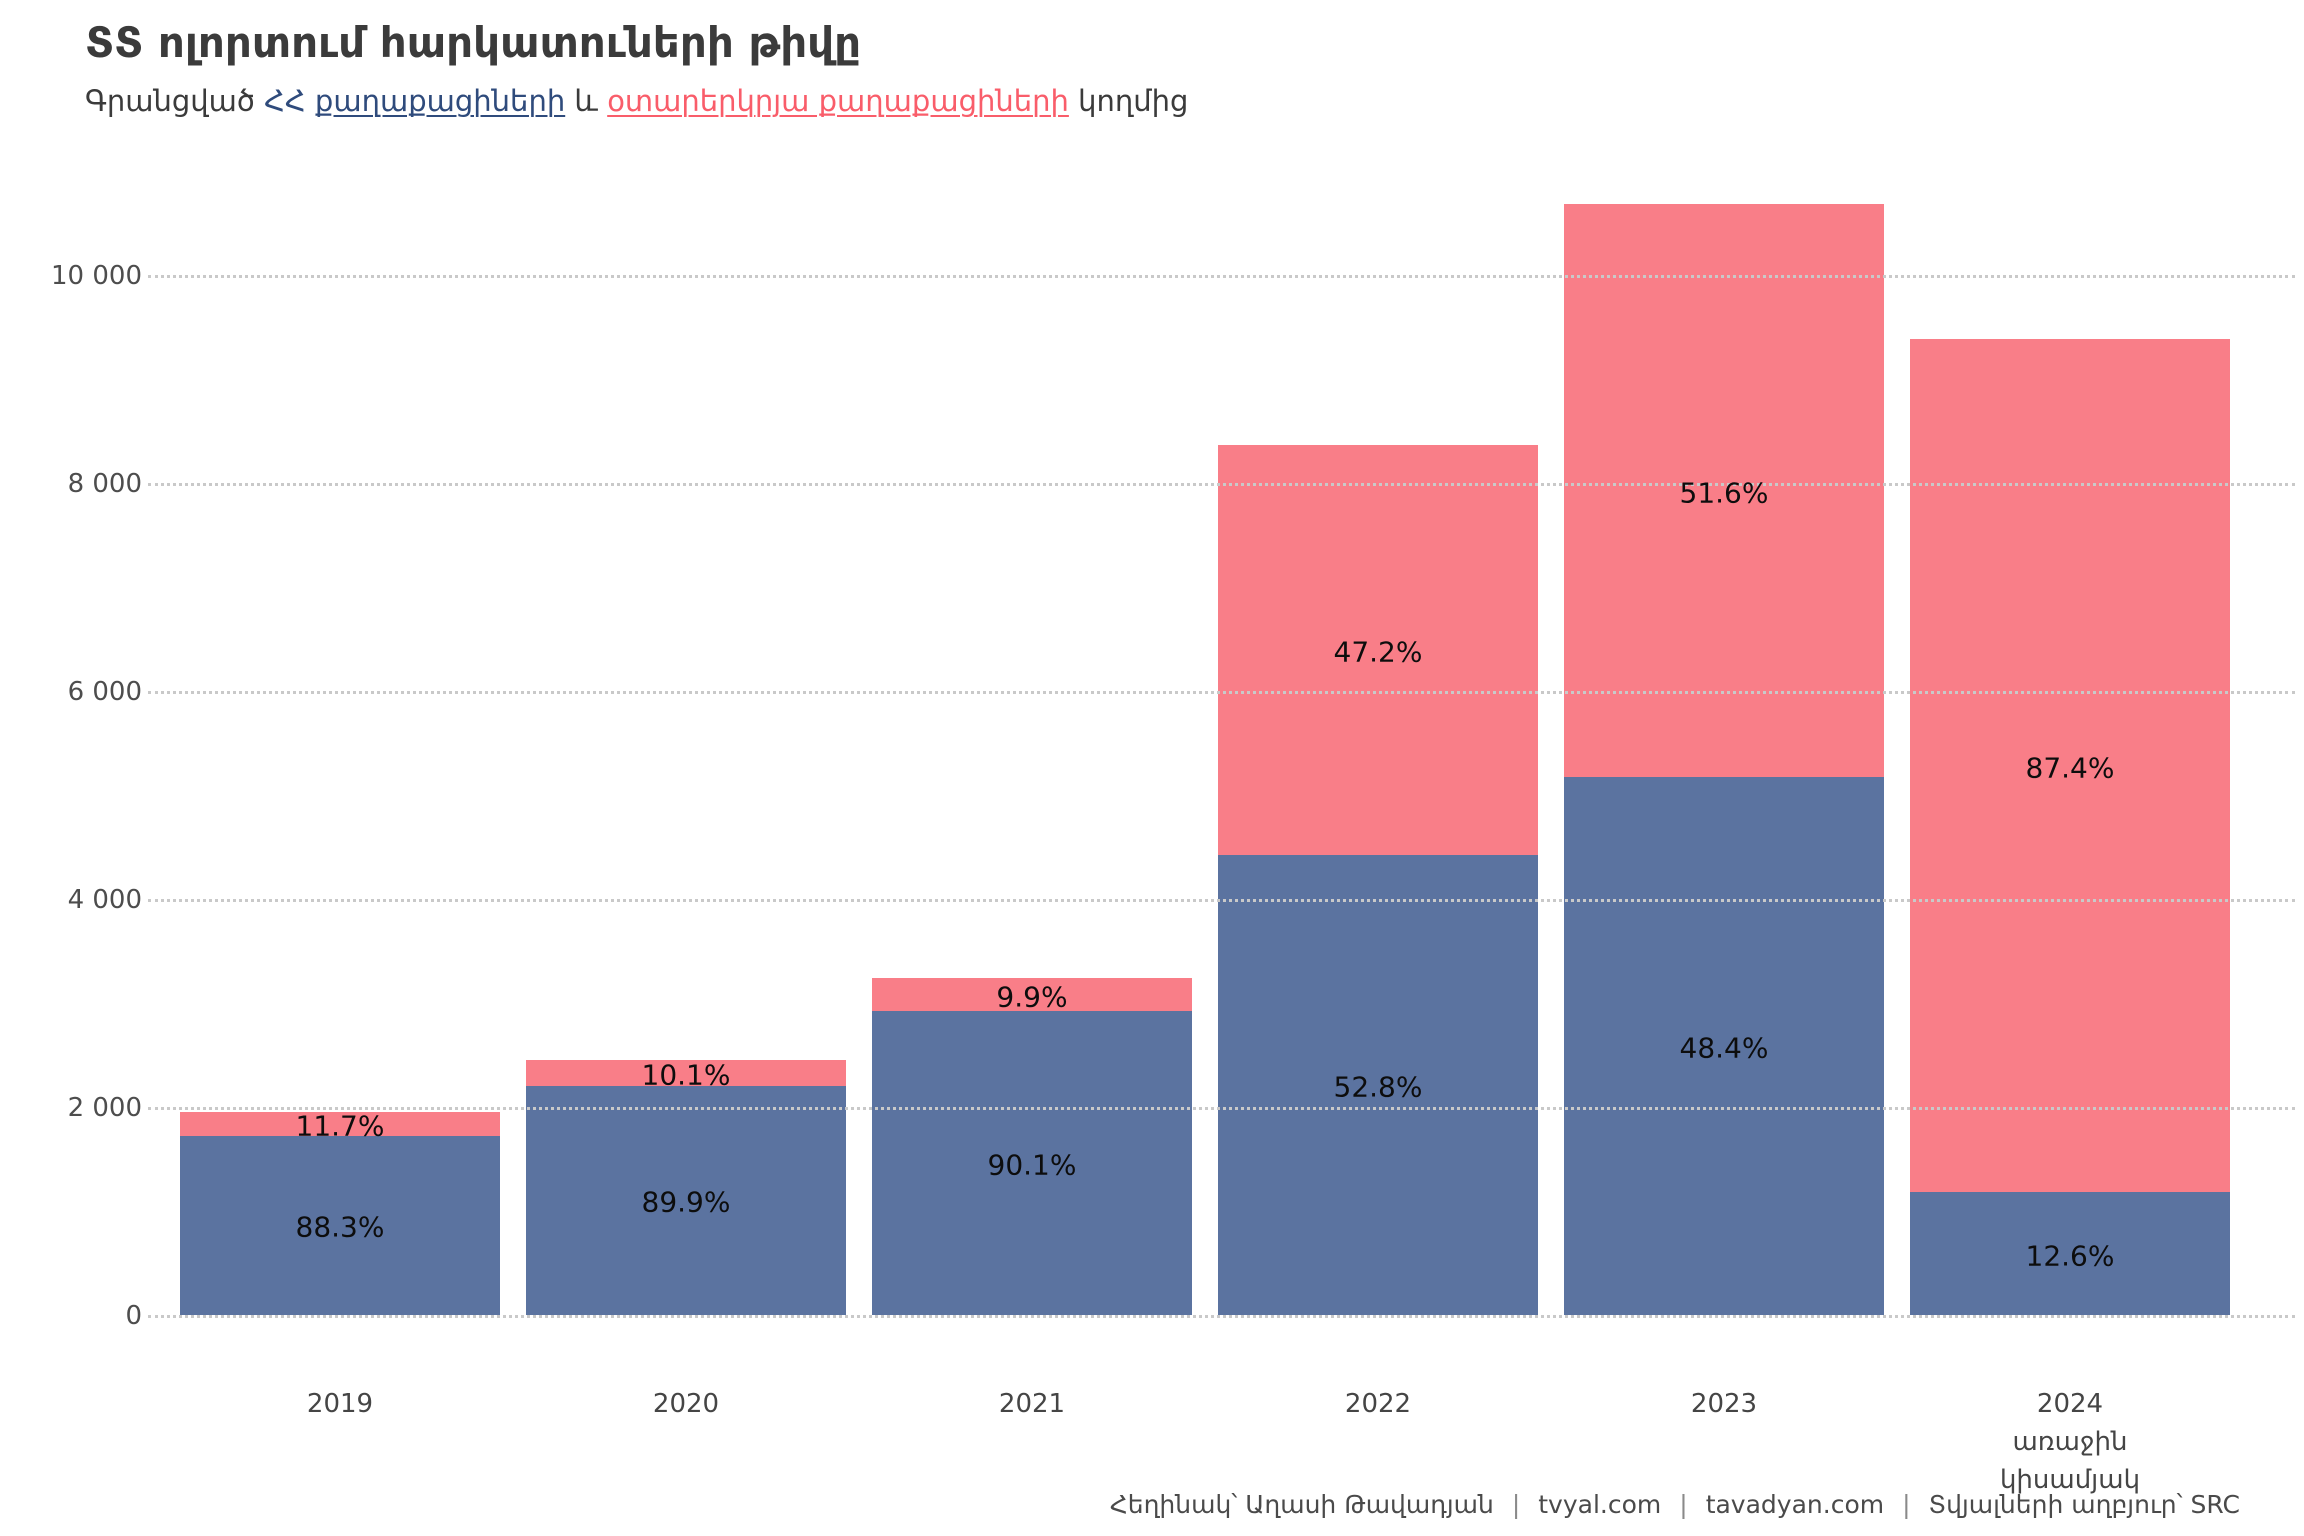 The width and height of the screenshot is (2304, 1536). I want to click on text-part: և, so click(586, 101).